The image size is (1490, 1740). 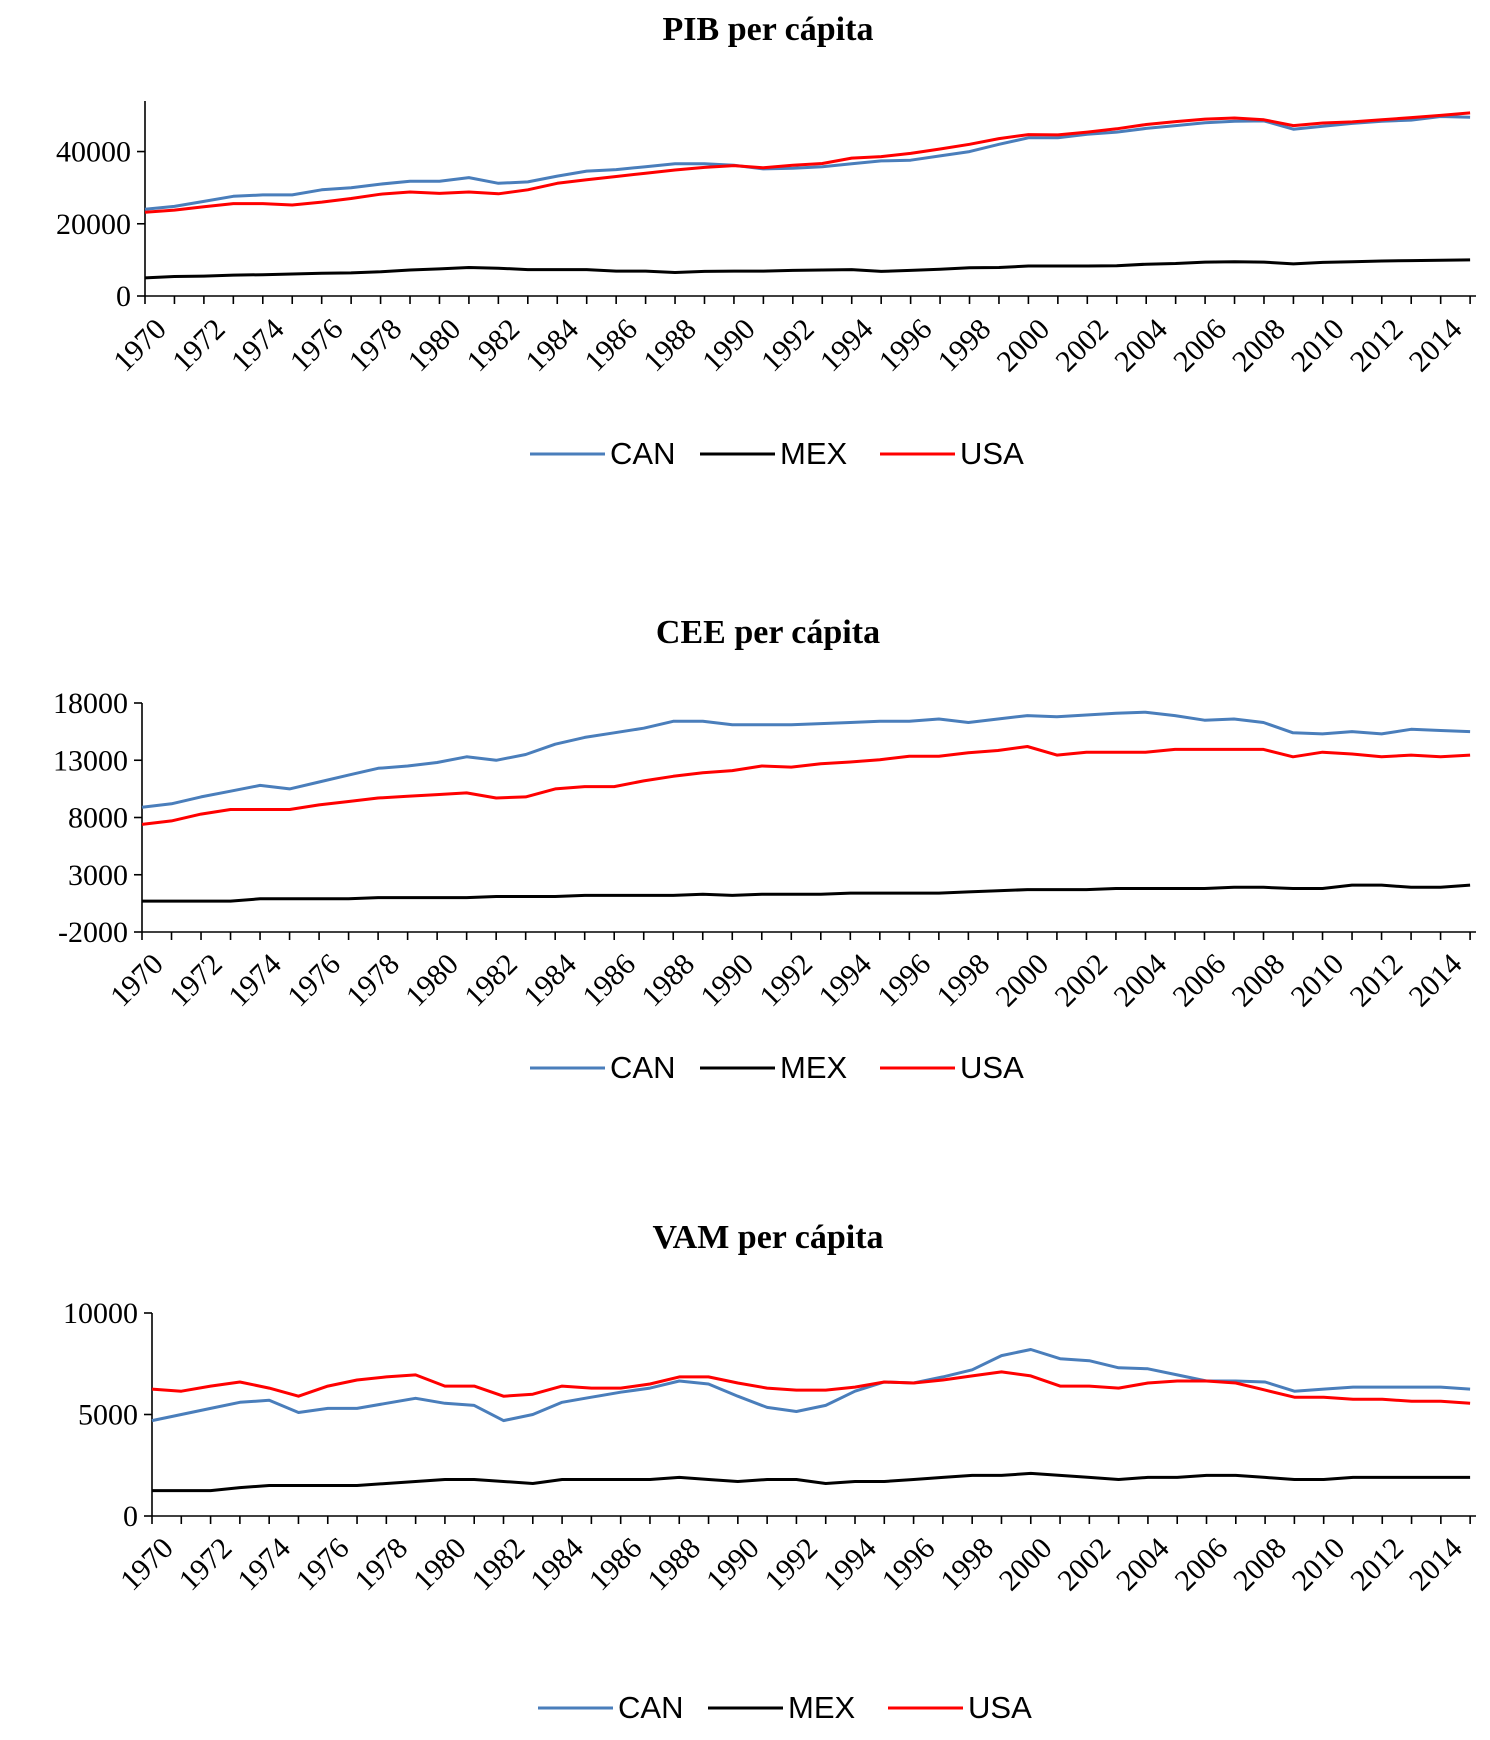 What do you see at coordinates (100, 1313) in the screenshot?
I see `y-tick-label: 10000` at bounding box center [100, 1313].